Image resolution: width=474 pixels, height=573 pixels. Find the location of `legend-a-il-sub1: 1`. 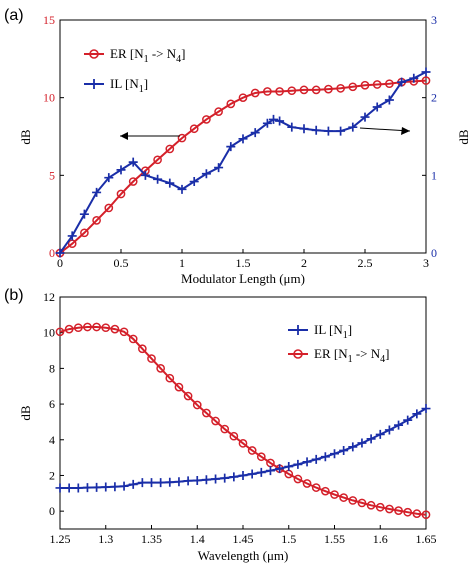

legend-a-il-sub1: 1 is located at coordinates (141, 89).